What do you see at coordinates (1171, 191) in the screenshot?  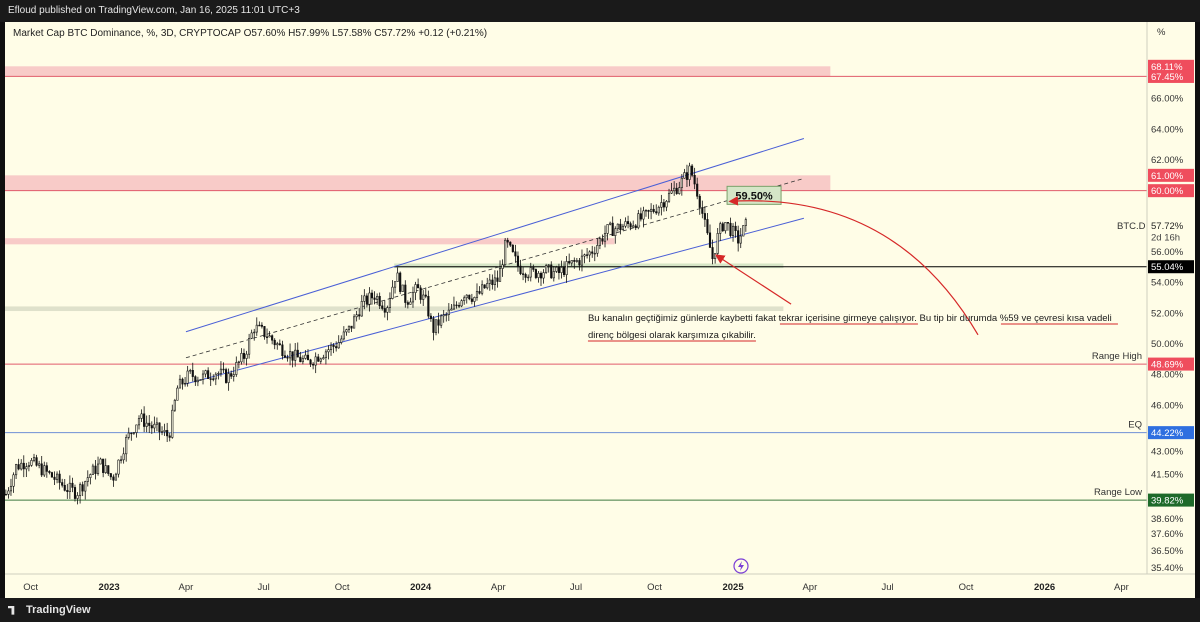 I see `price-tag-bg` at bounding box center [1171, 191].